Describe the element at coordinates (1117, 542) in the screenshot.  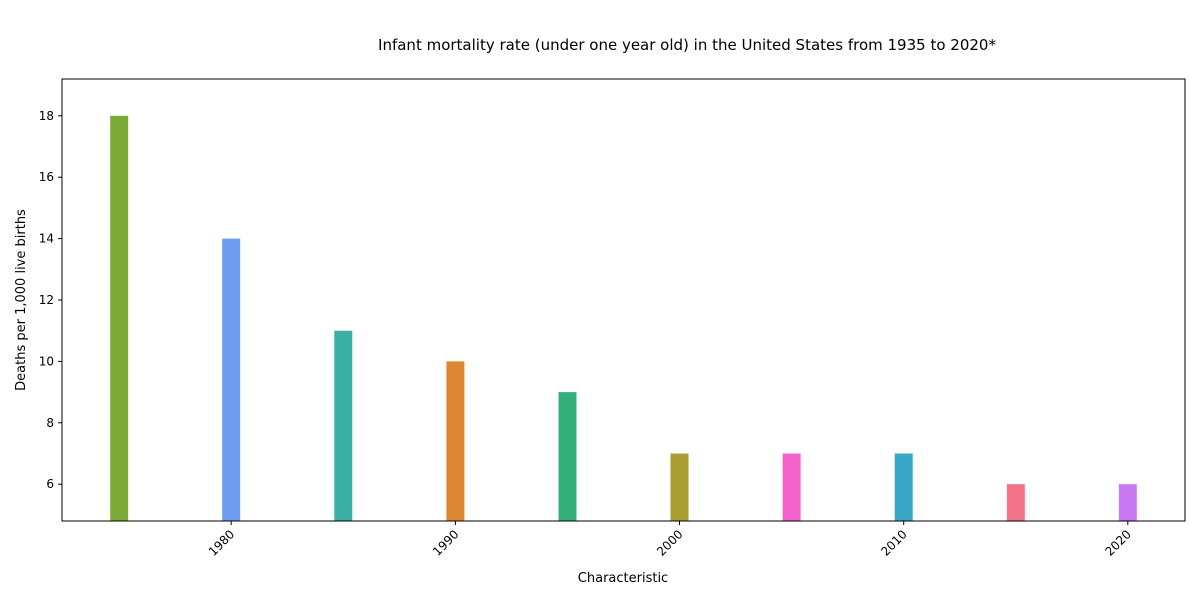
I see `x-tick-label: 2020` at that location.